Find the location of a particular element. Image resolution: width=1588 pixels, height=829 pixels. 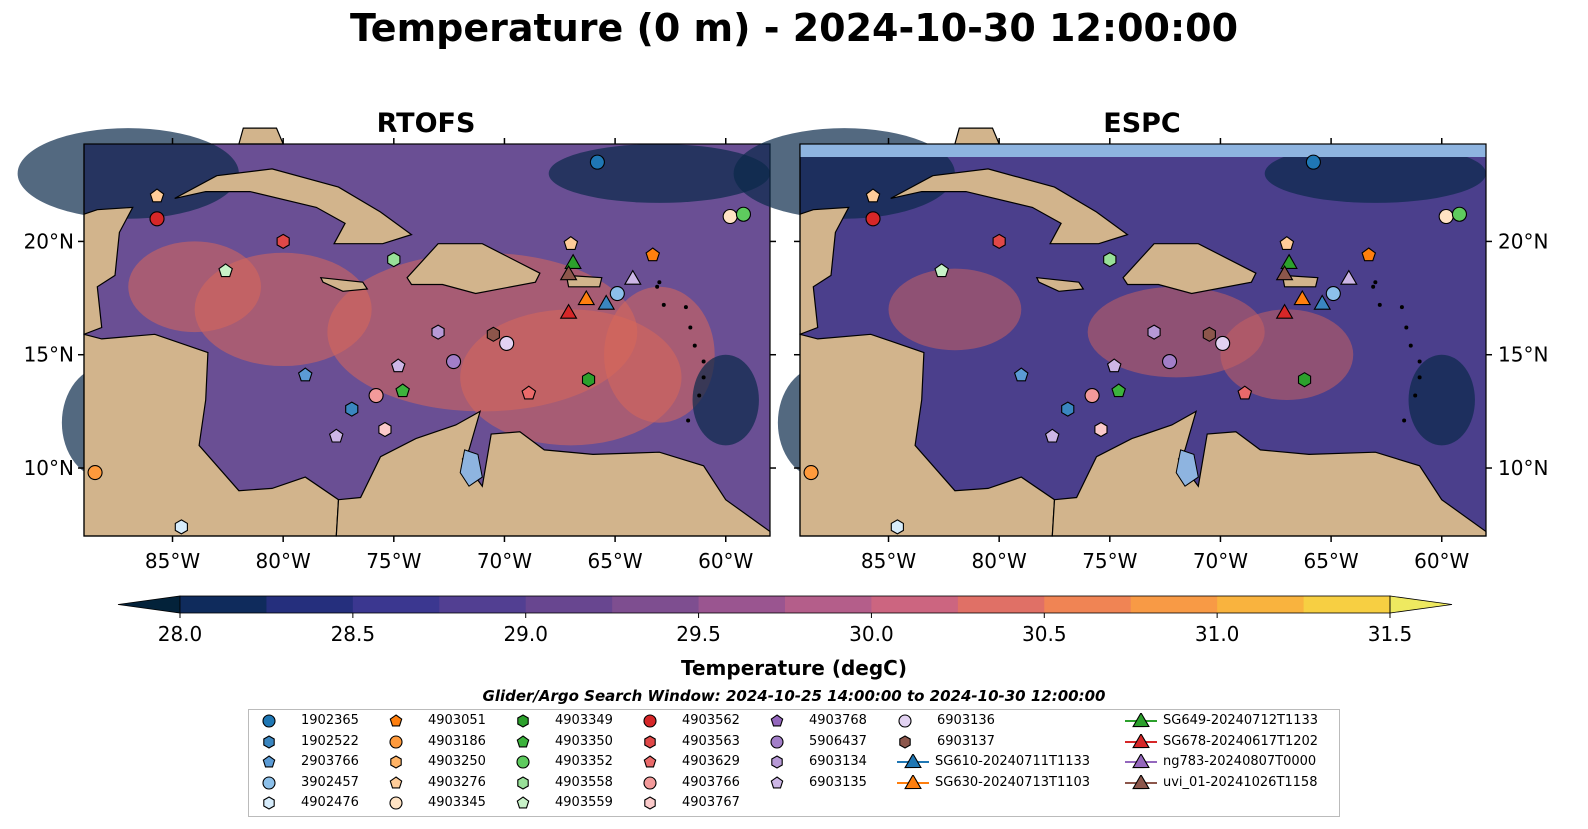

legend-label: 3902457 is located at coordinates (330, 782).